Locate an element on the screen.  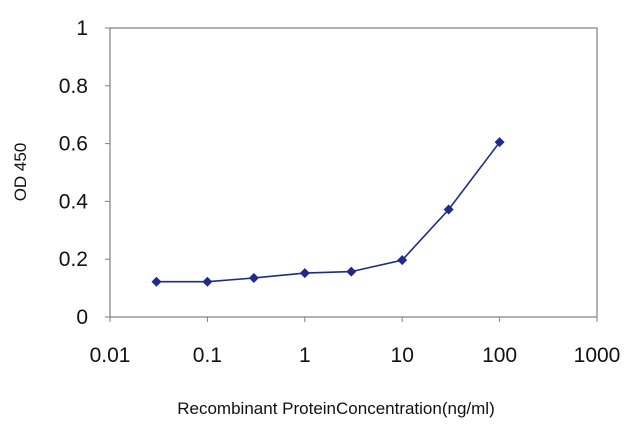
x-tick-label: 0.1 is located at coordinates (207, 355).